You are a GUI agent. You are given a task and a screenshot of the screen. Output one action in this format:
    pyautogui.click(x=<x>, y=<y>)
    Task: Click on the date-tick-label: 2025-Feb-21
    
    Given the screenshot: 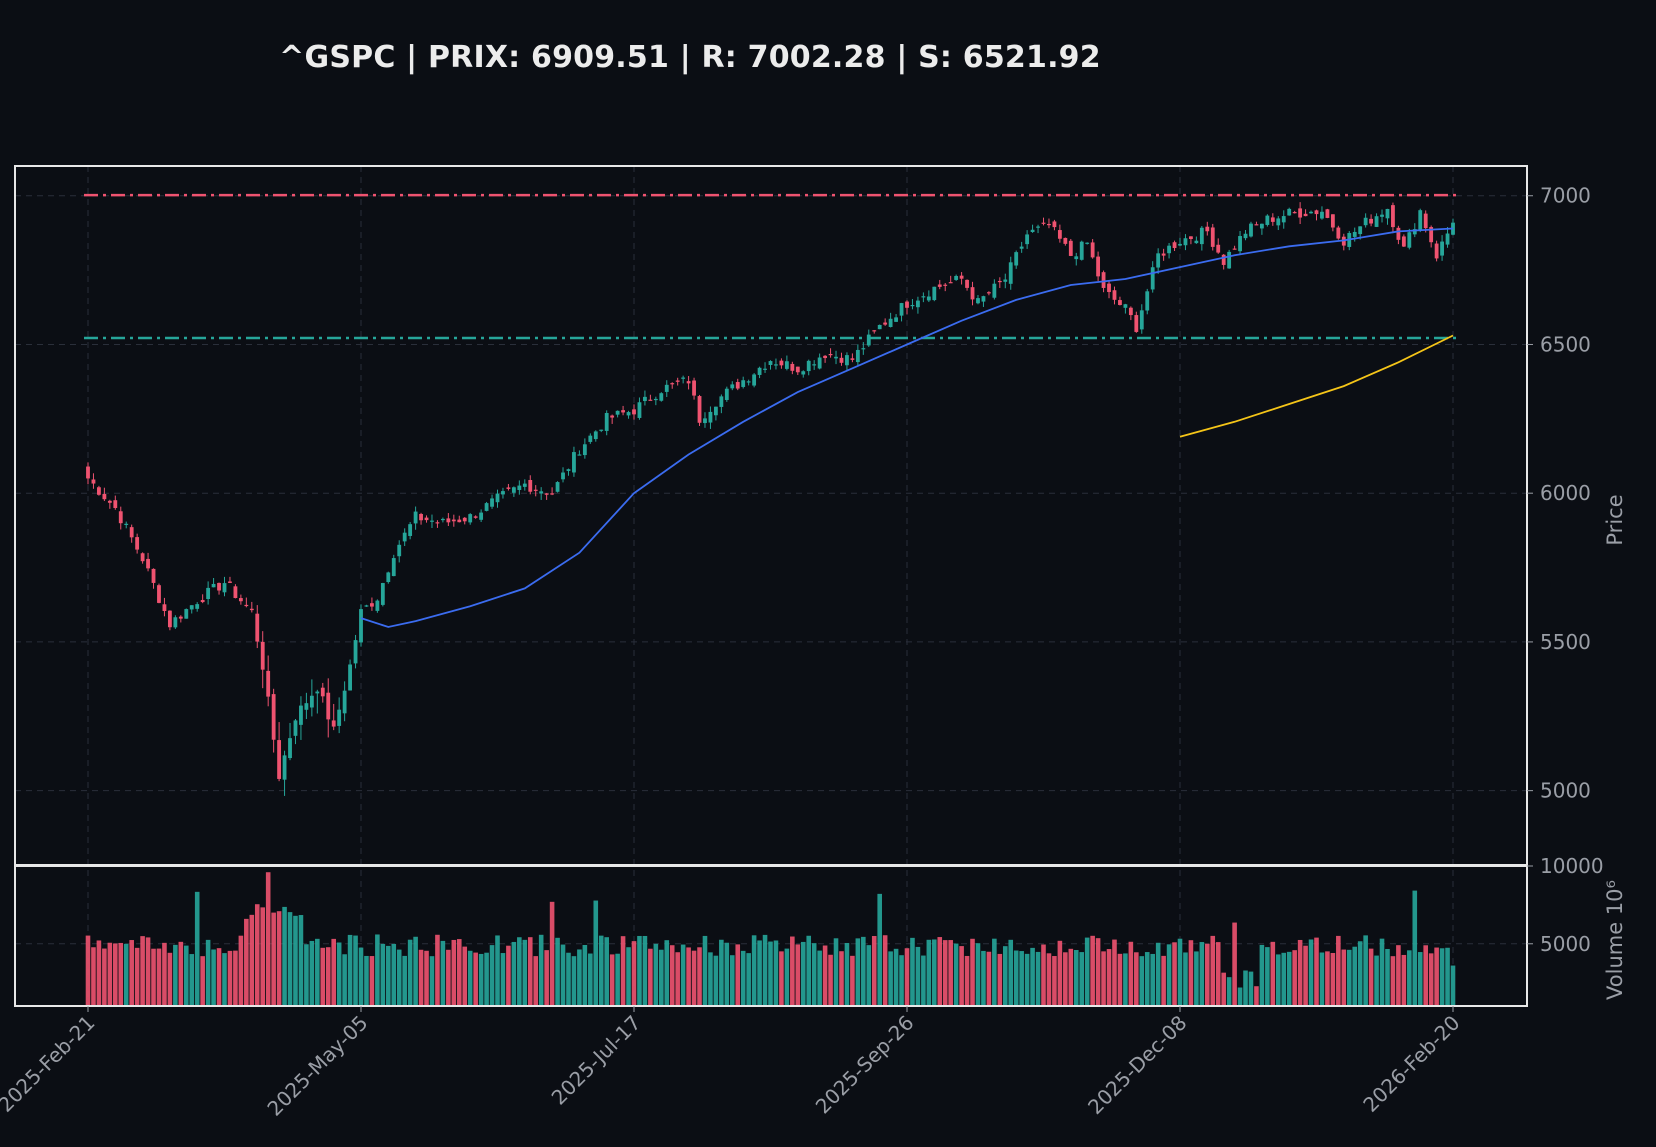 What is the action you would take?
    pyautogui.click(x=50, y=1064)
    